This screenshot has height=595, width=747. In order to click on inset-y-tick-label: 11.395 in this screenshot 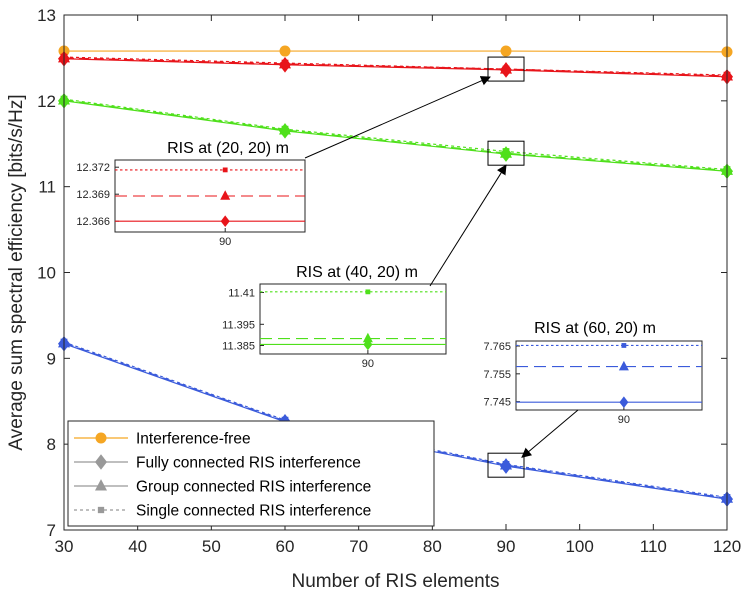, I will do `click(238, 325)`.